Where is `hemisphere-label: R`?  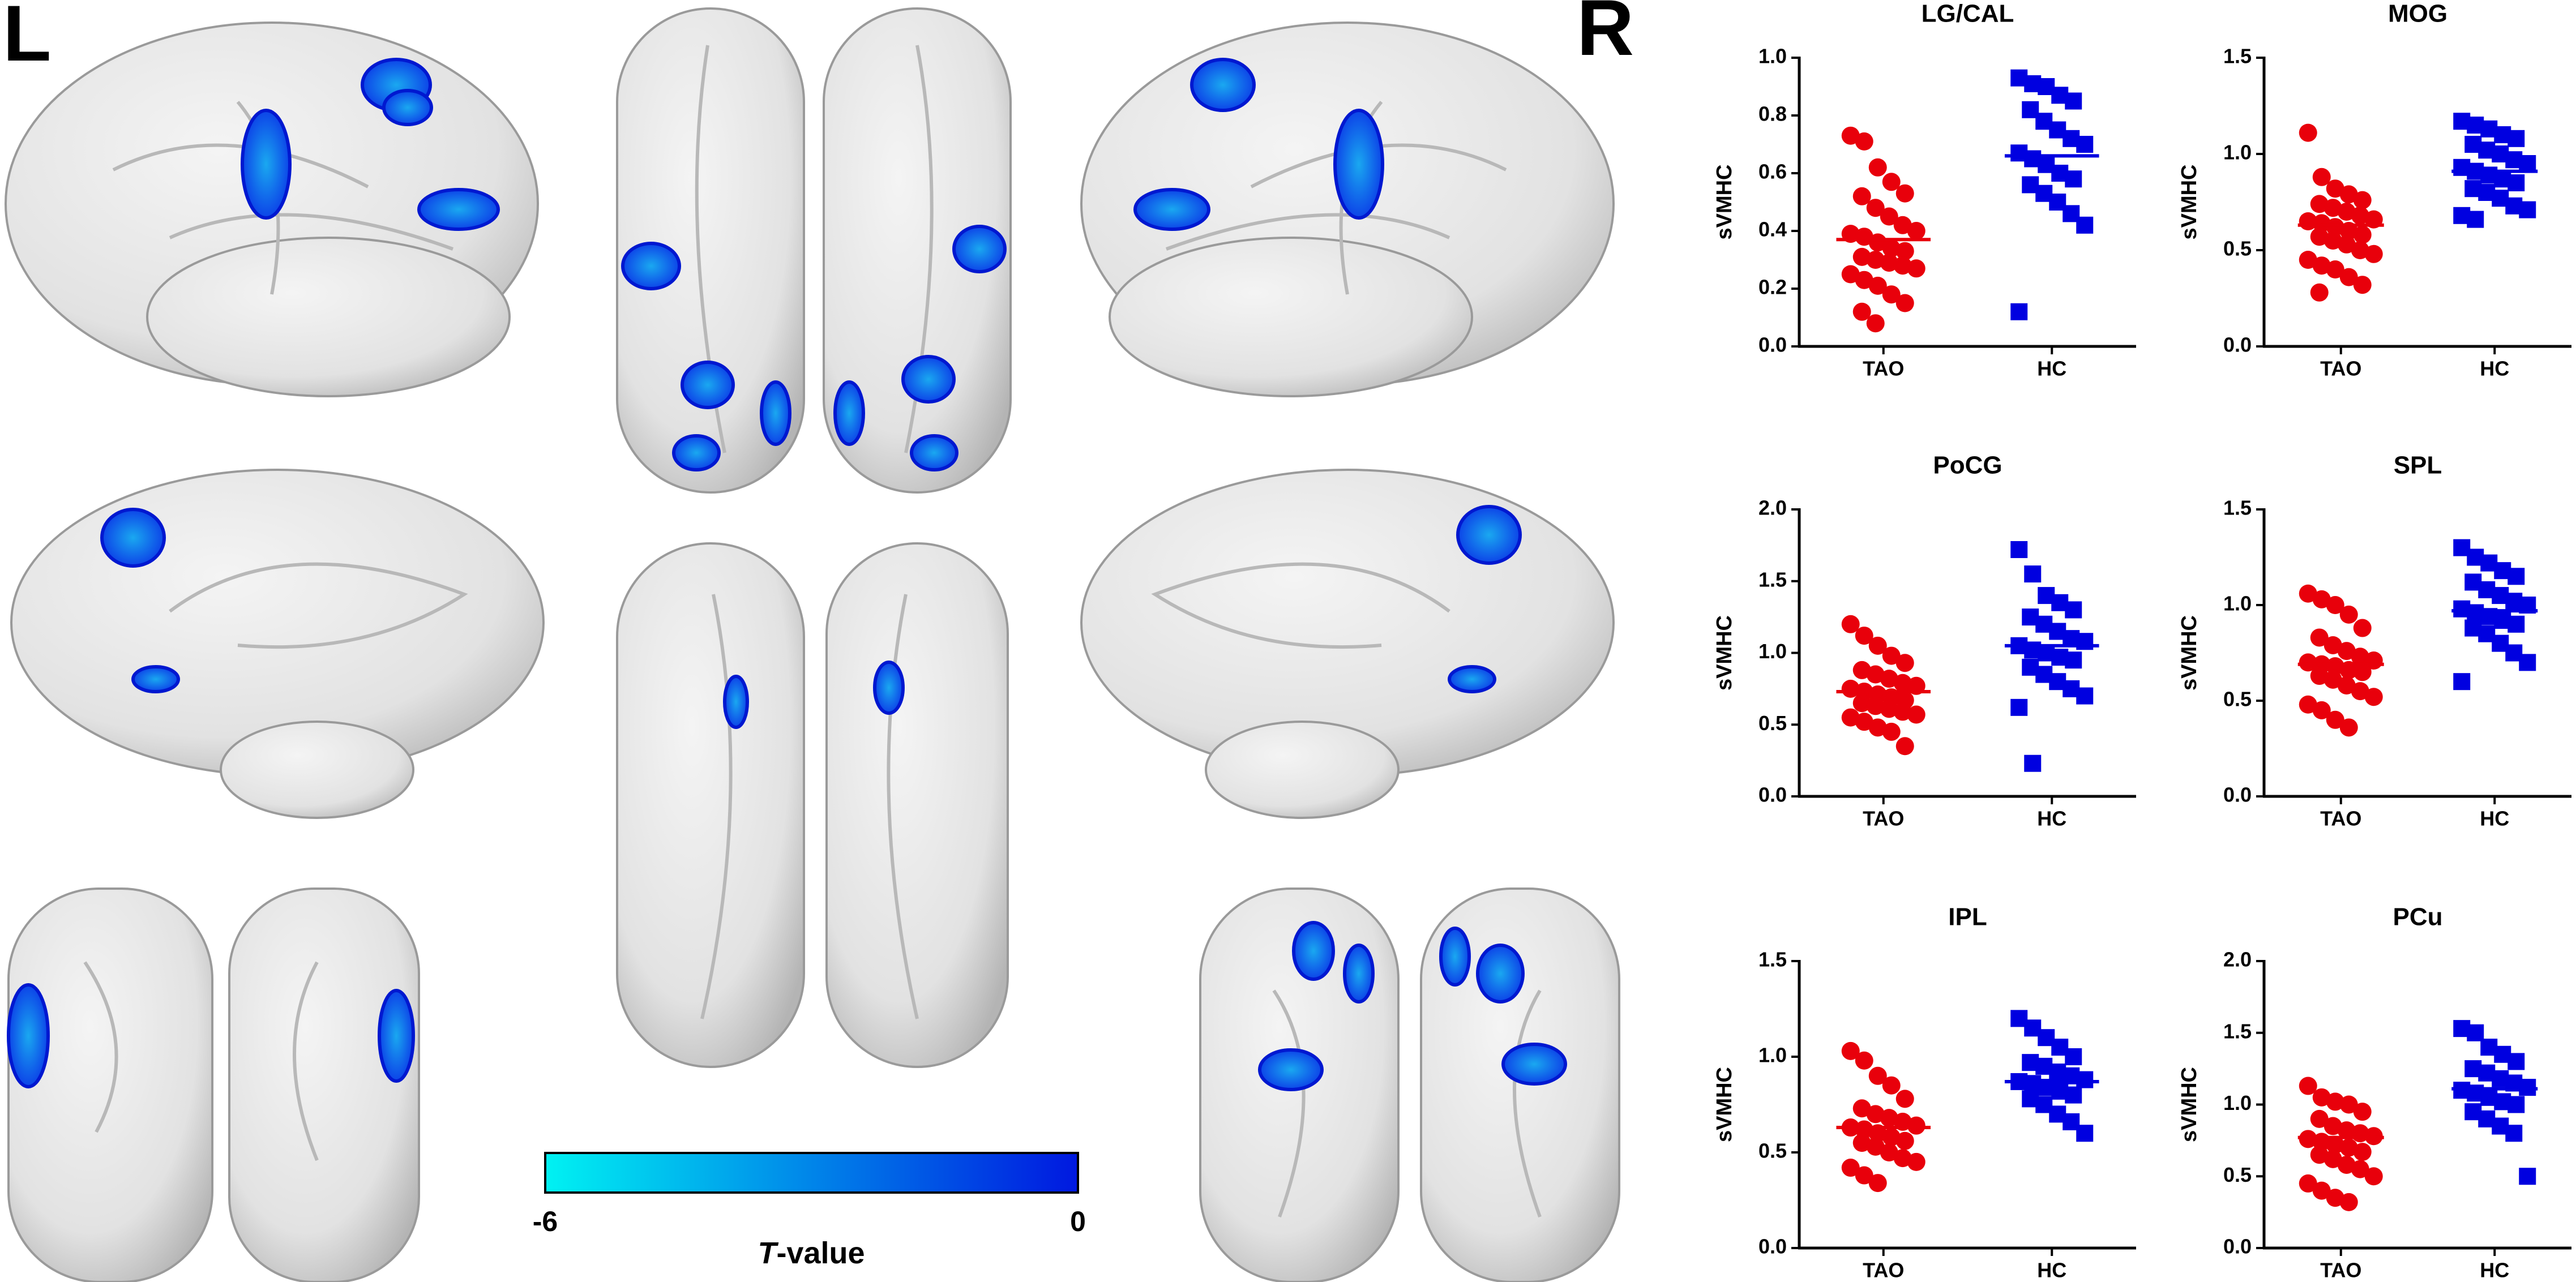 hemisphere-label: R is located at coordinates (1605, 36).